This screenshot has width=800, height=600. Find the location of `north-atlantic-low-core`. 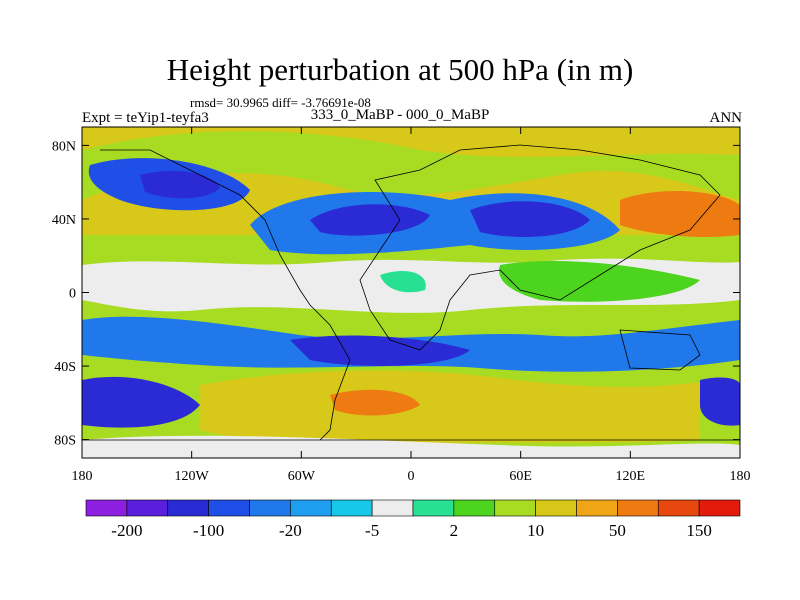

north-atlantic-low-core is located at coordinates (370, 220).